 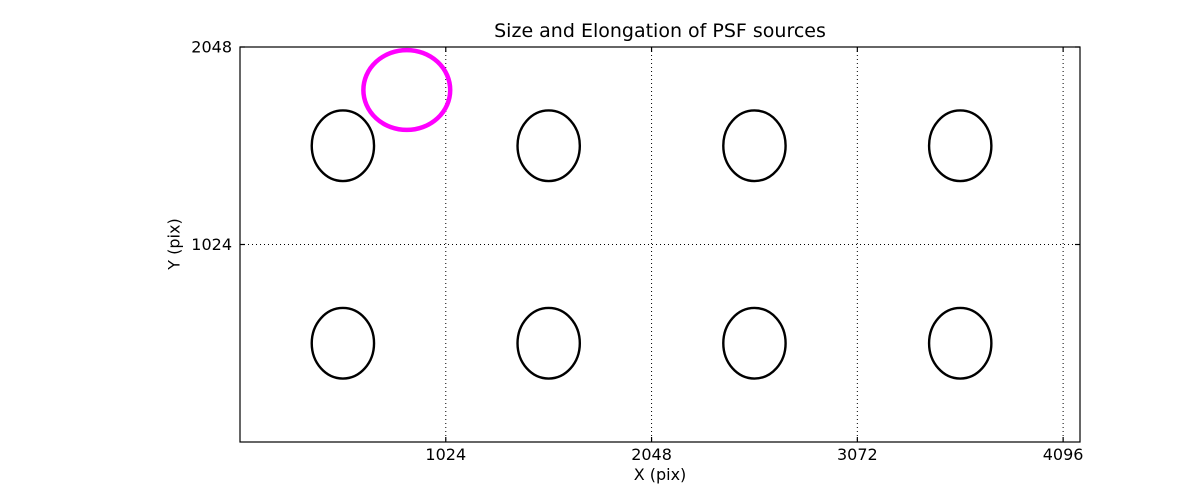 I want to click on x-tick-label: 3072, so click(x=857, y=454).